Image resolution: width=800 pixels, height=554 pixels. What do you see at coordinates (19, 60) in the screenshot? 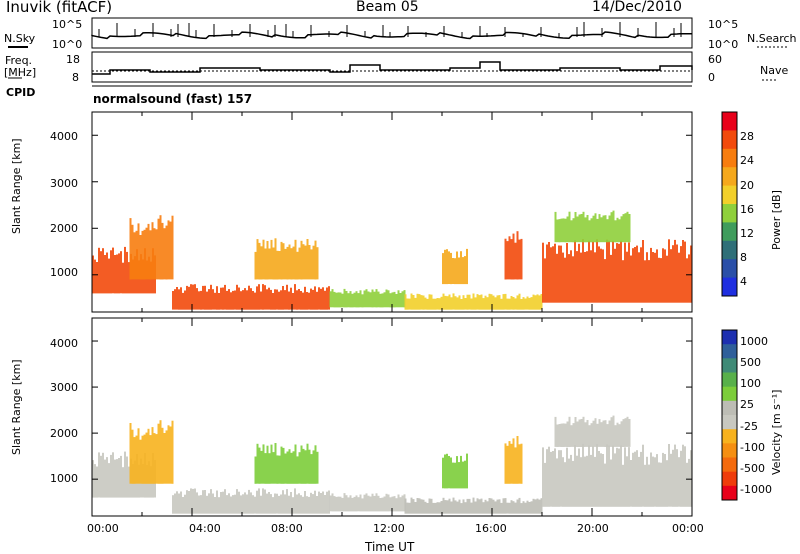
I see `freq-label: Freq.` at bounding box center [19, 60].